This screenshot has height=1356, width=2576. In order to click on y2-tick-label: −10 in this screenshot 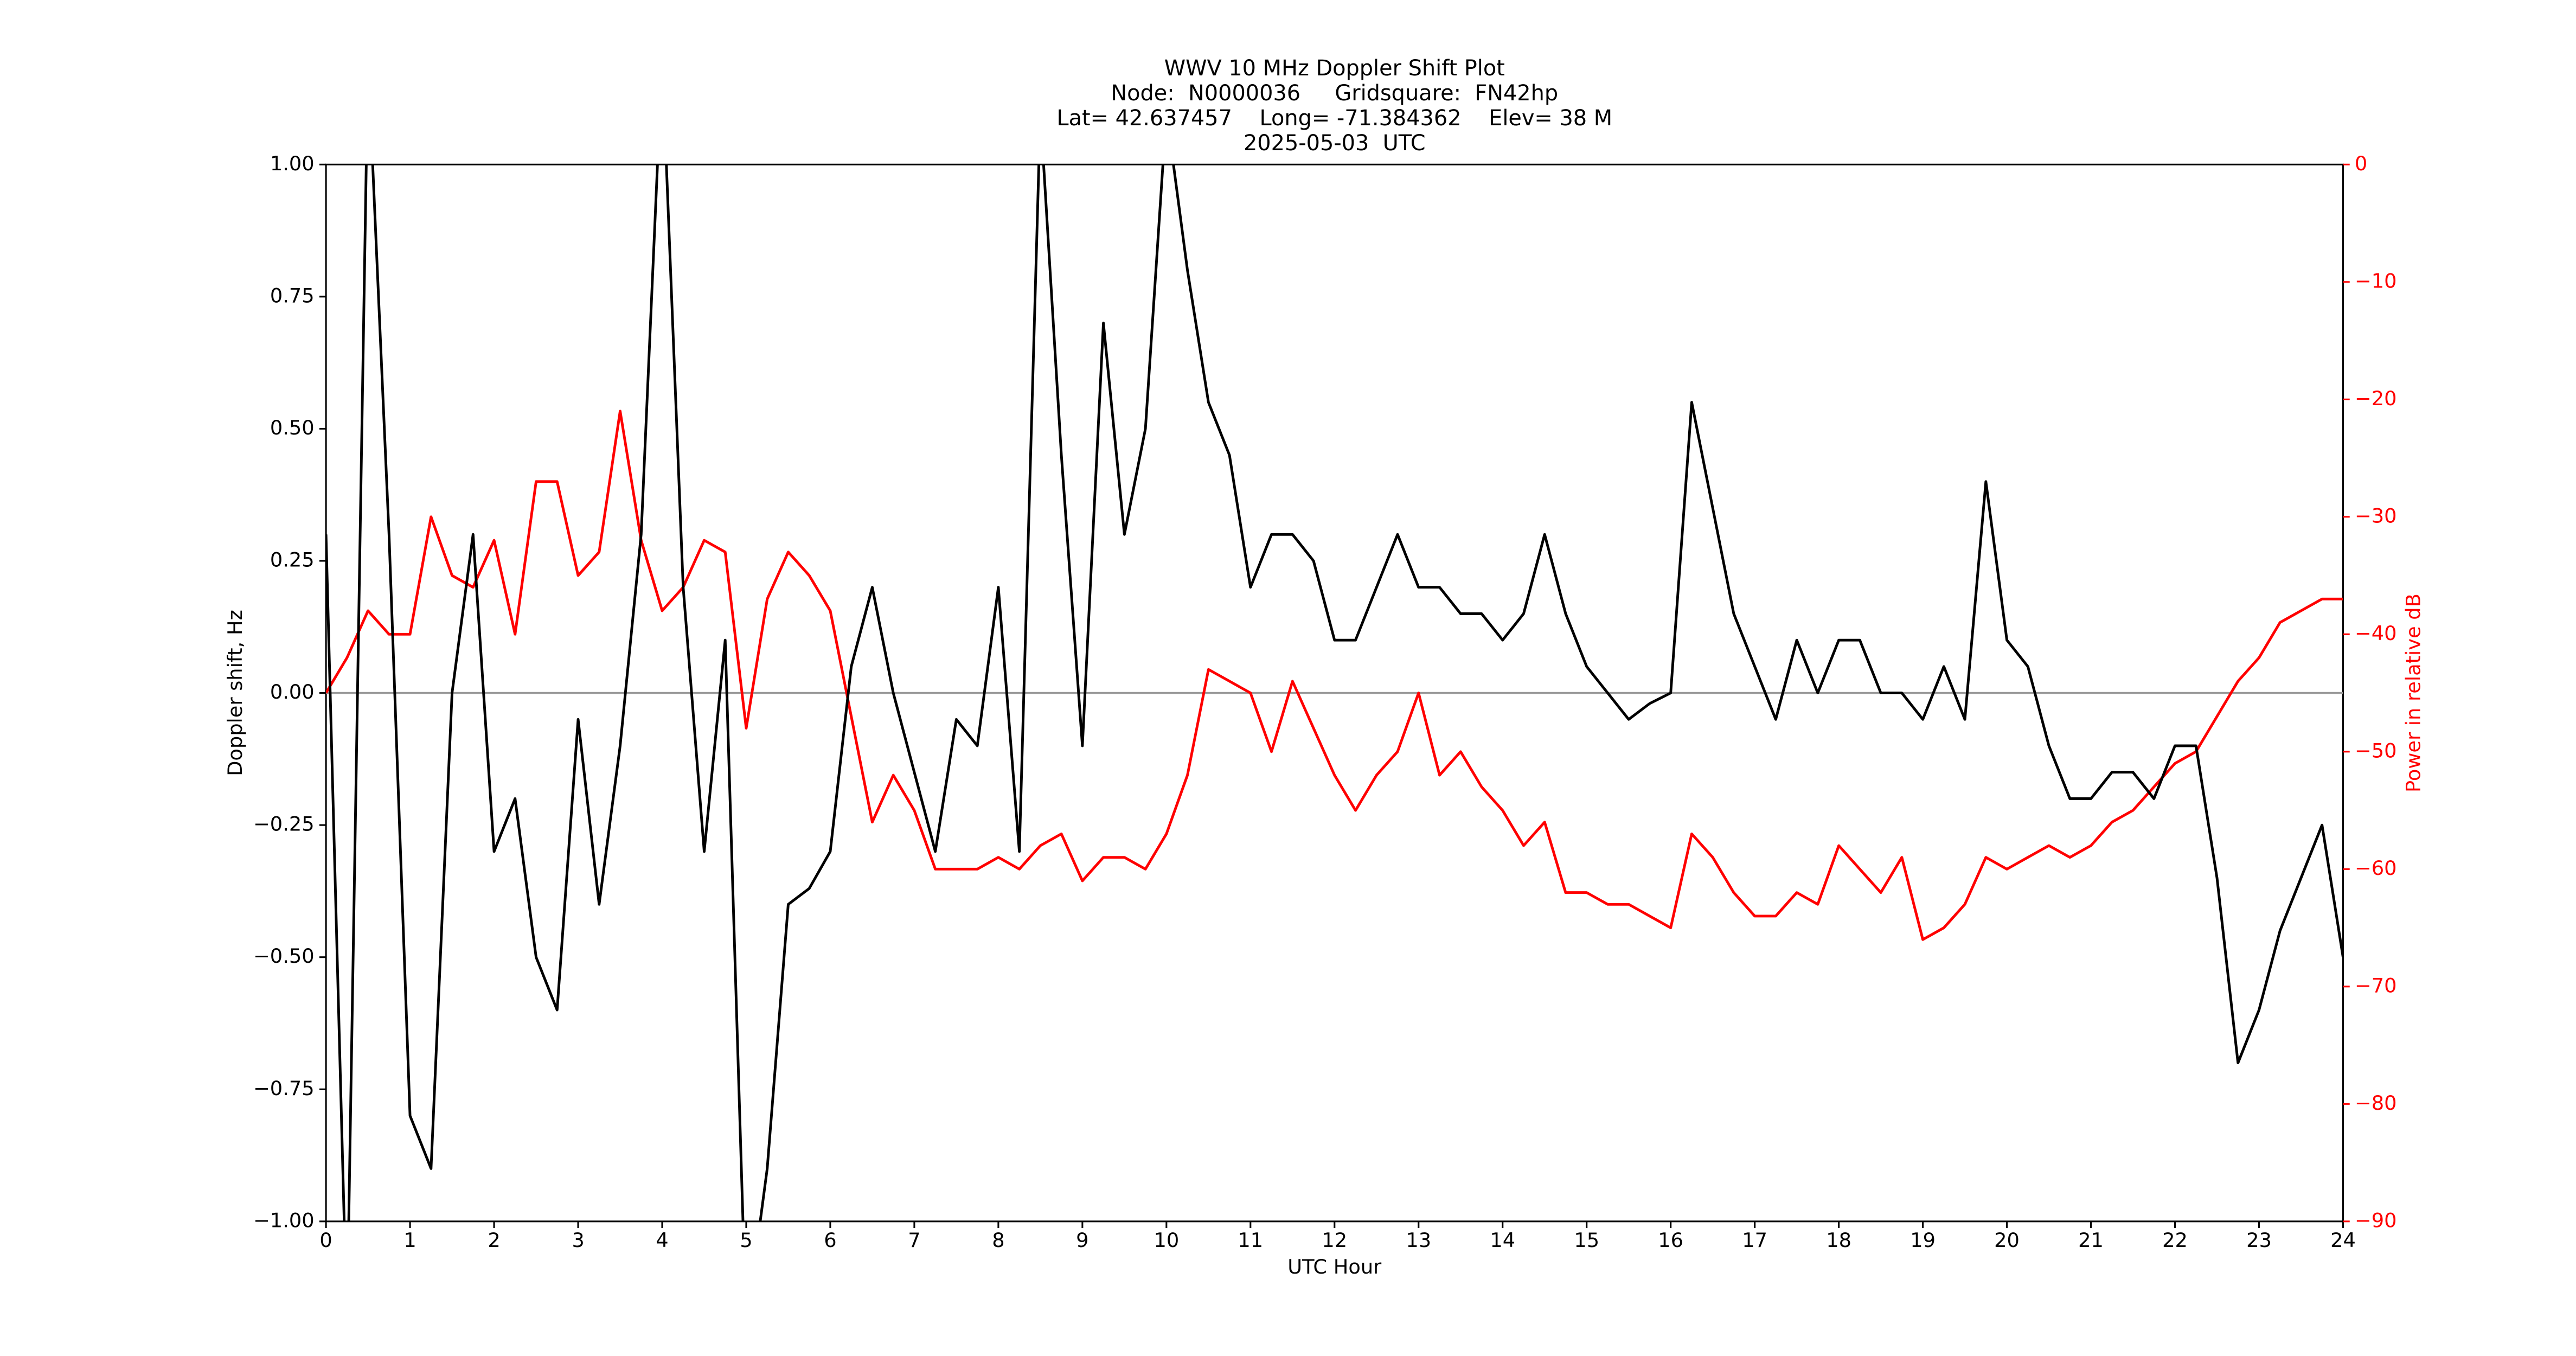, I will do `click(2376, 280)`.